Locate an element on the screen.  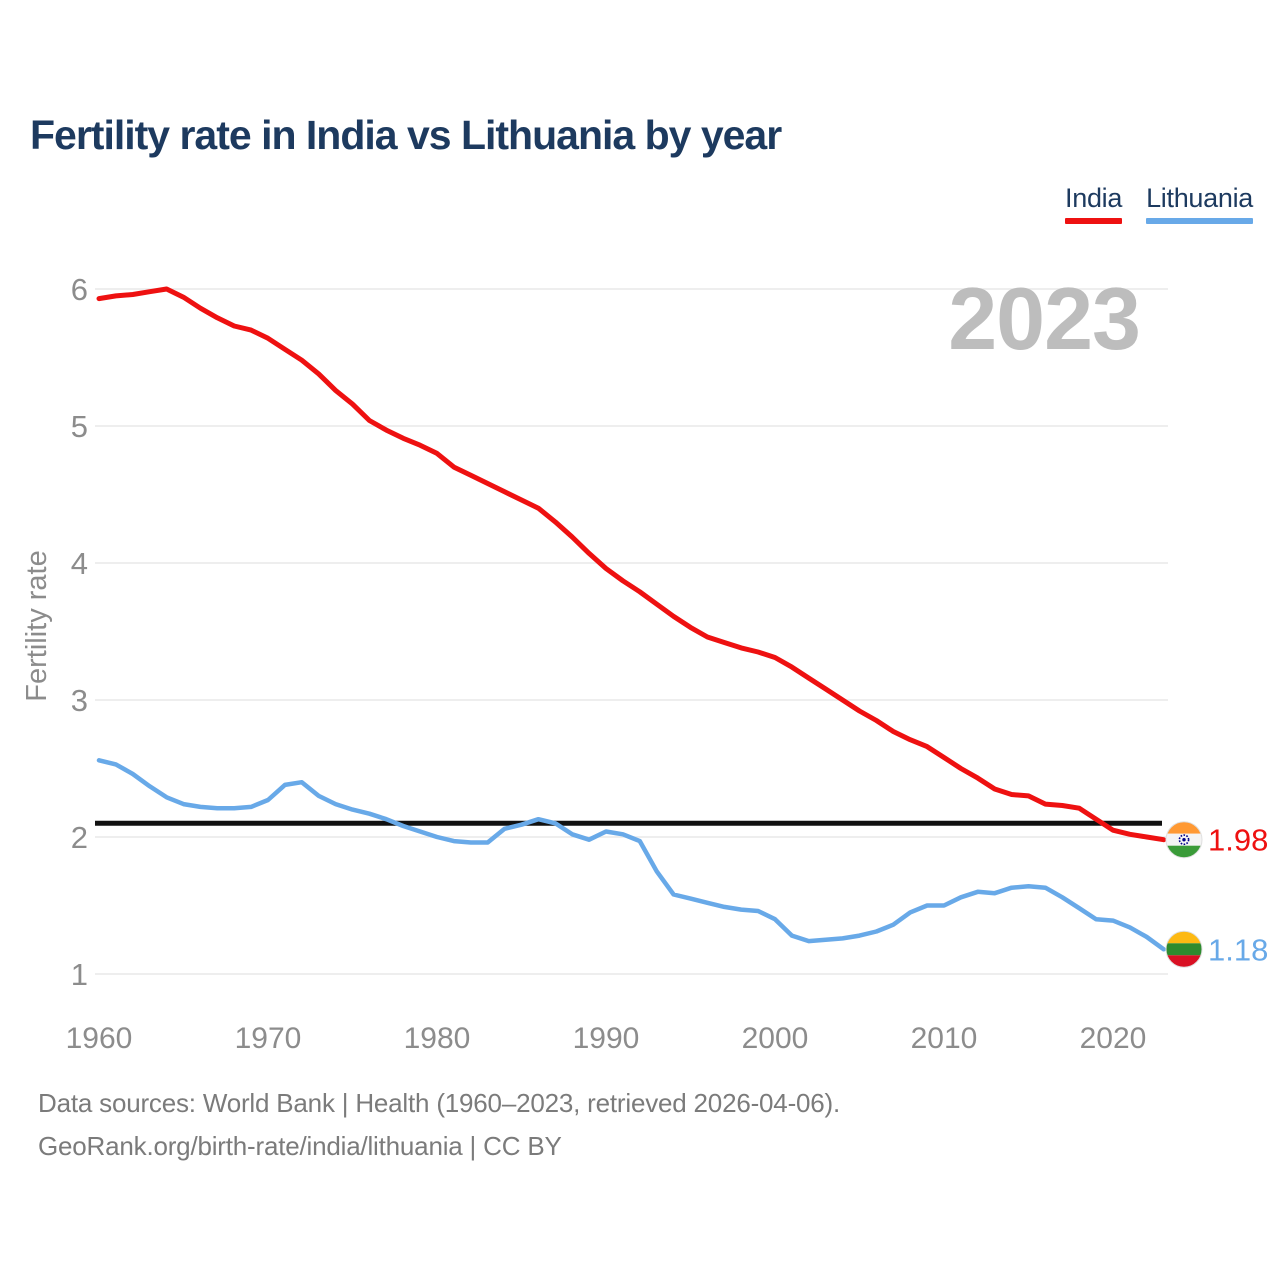
x-tick-label: 1970 is located at coordinates (268, 1038).